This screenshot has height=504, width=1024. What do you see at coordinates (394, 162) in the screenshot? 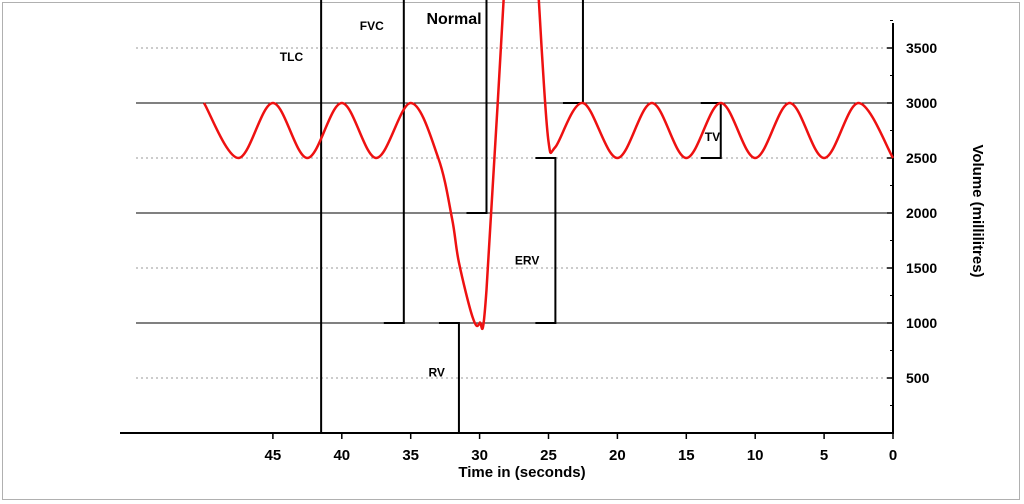
I see `bracket-fvc` at bounding box center [394, 162].